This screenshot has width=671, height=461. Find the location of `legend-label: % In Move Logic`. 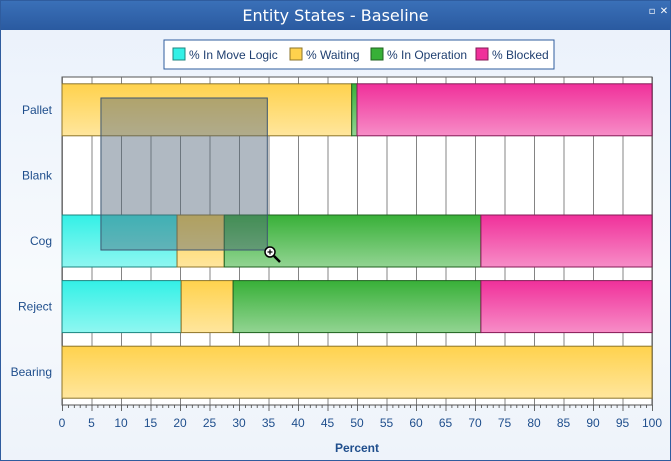

legend-label: % In Move Logic is located at coordinates (233, 55).